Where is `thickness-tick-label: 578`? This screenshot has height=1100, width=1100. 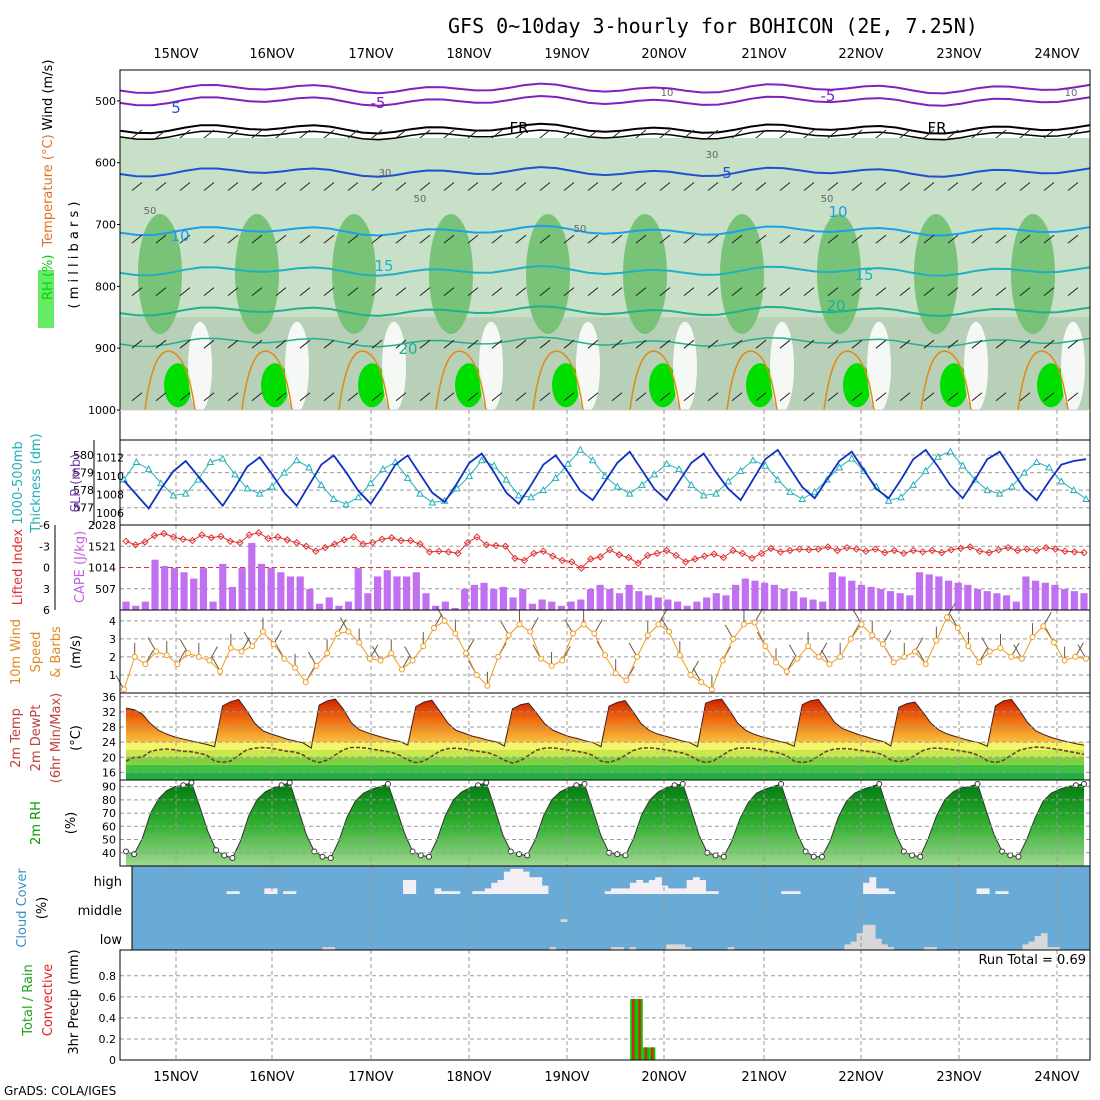 thickness-tick-label: 578 is located at coordinates (83, 490).